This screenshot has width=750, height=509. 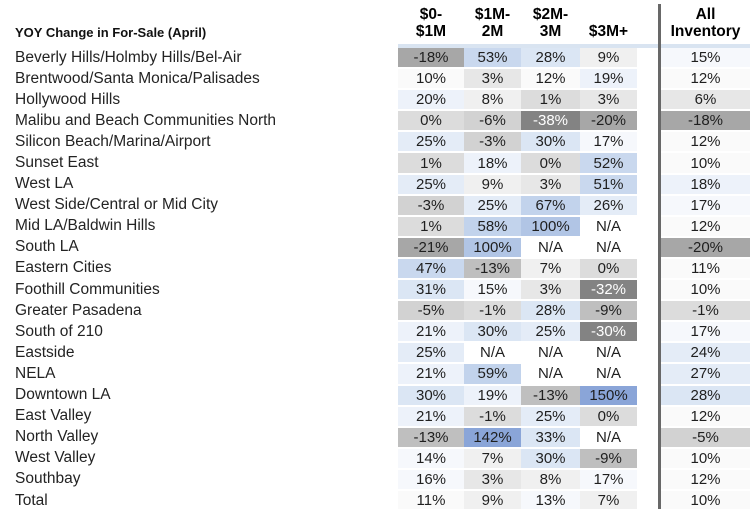 What do you see at coordinates (199, 185) in the screenshot?
I see `row-label: West LA` at bounding box center [199, 185].